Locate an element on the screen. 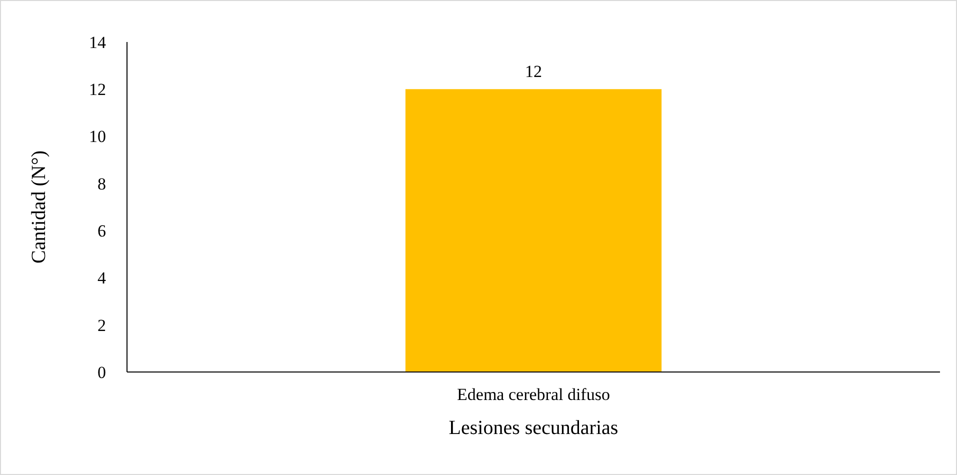  y-tick-label: 0 is located at coordinates (102, 372).